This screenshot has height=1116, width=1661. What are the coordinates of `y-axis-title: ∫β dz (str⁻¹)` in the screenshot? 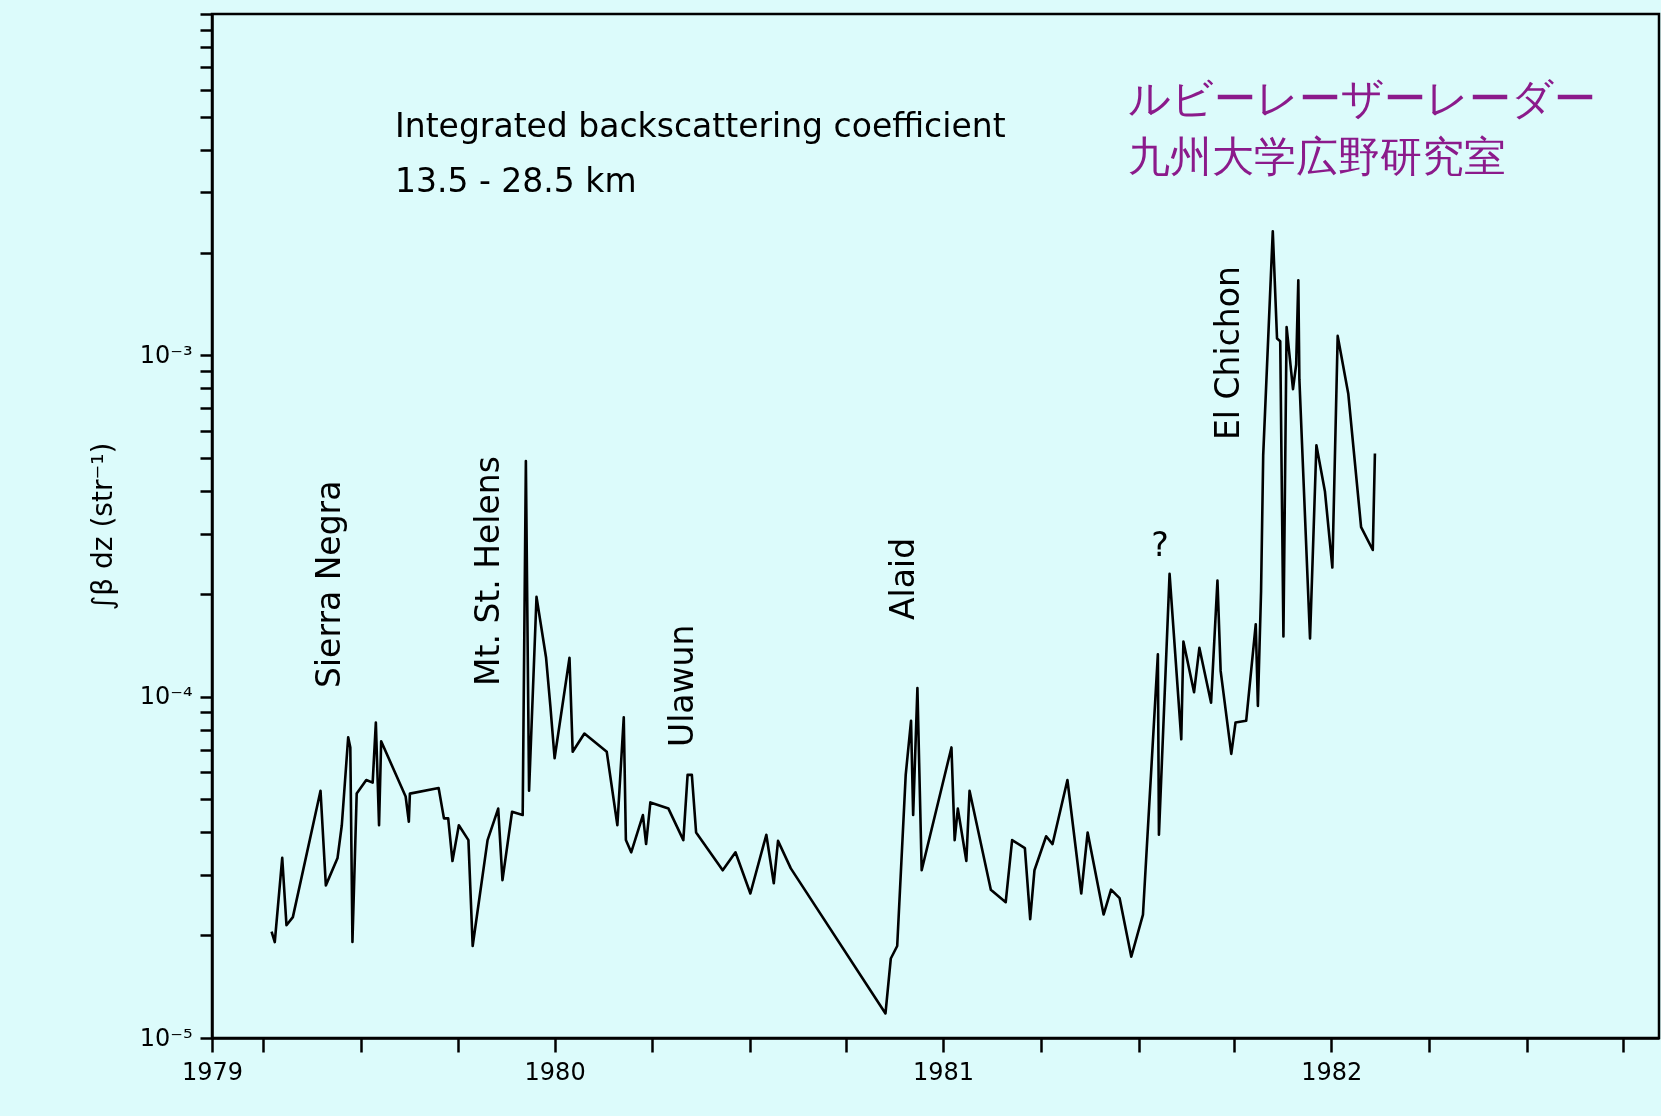 It's located at (102, 526).